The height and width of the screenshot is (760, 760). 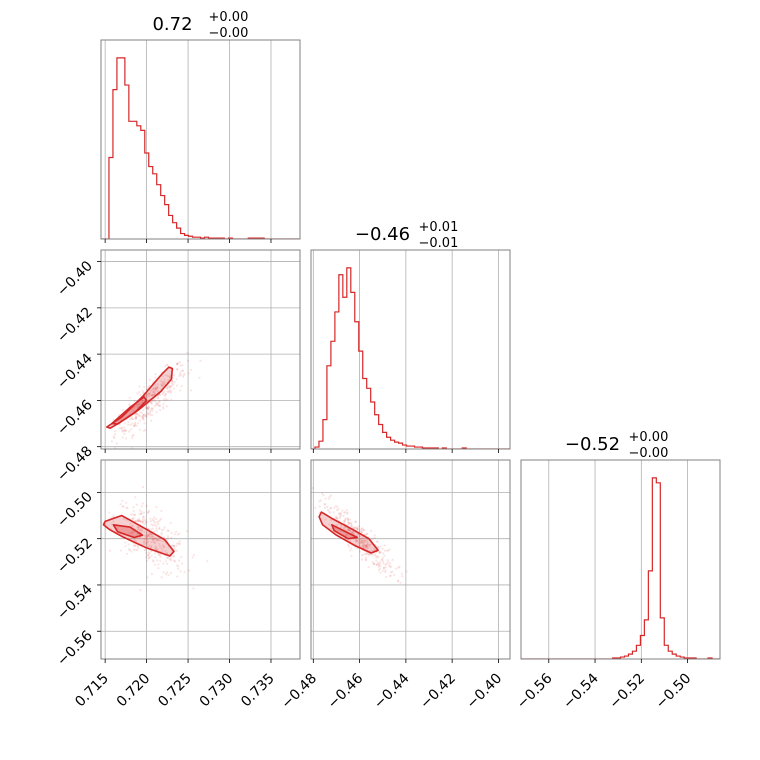 I want to click on xtick-label-0-1: 0.720, so click(x=134, y=691).